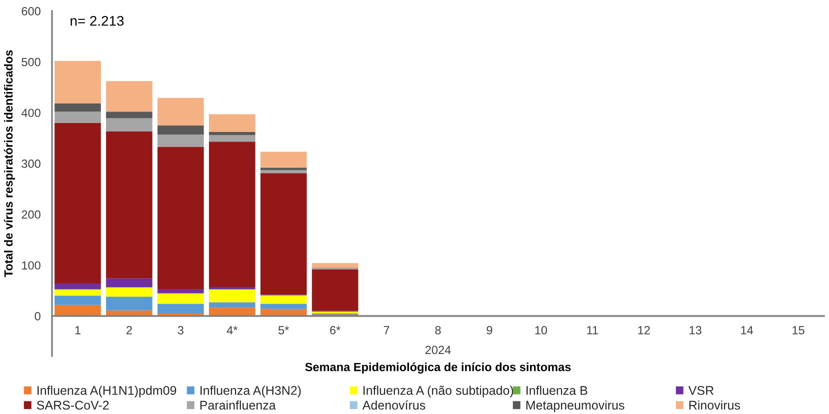  Describe the element at coordinates (72, 405) in the screenshot. I see `legend-label: SARS-CoV-2` at that location.